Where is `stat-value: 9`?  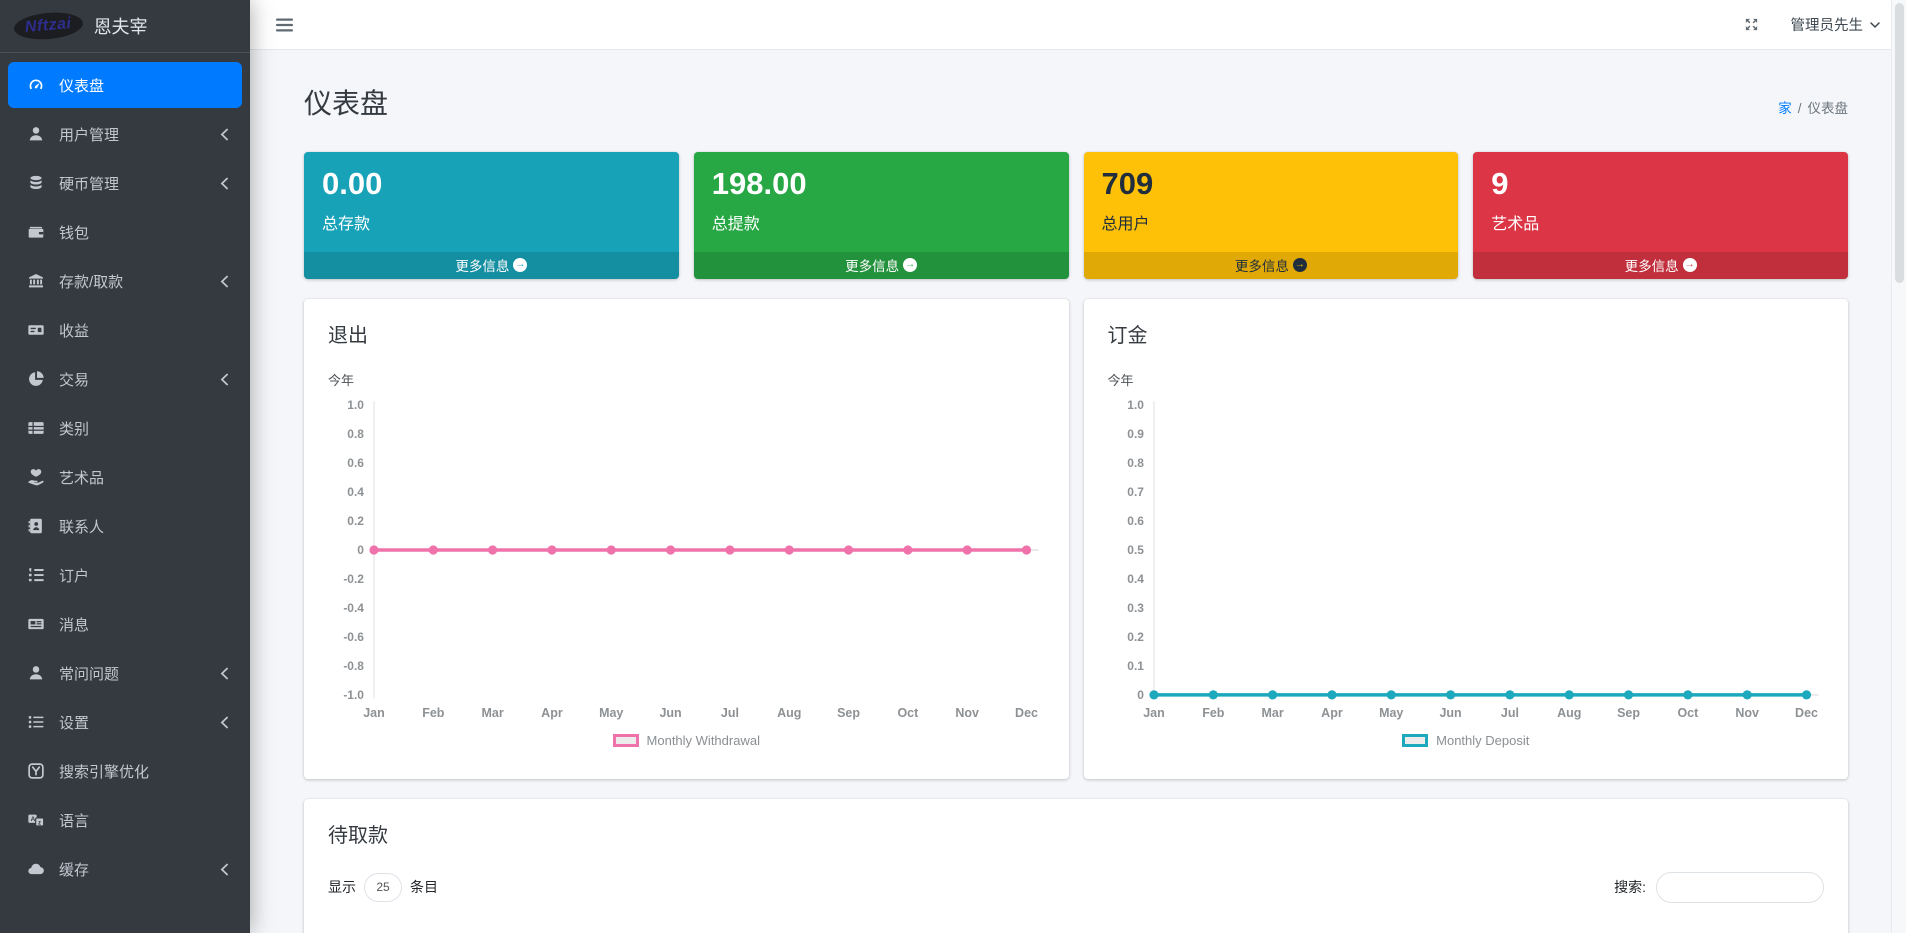 stat-value: 9 is located at coordinates (1500, 183).